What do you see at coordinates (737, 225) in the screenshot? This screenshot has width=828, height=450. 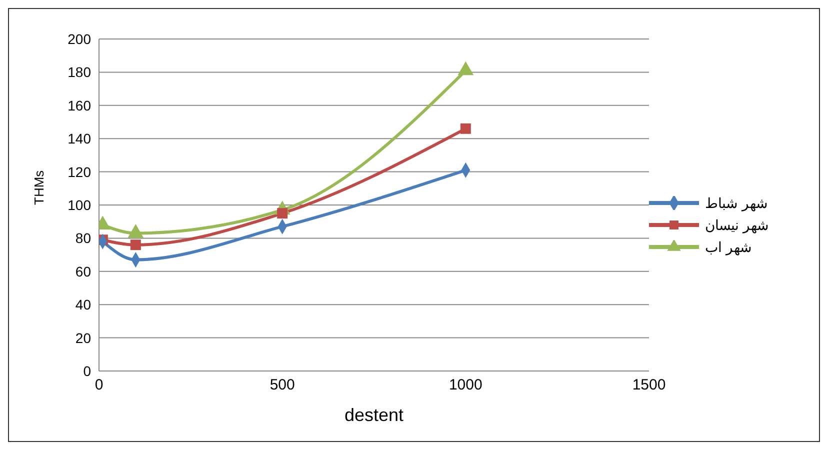 I see `legend-label: شهر نيسان` at bounding box center [737, 225].